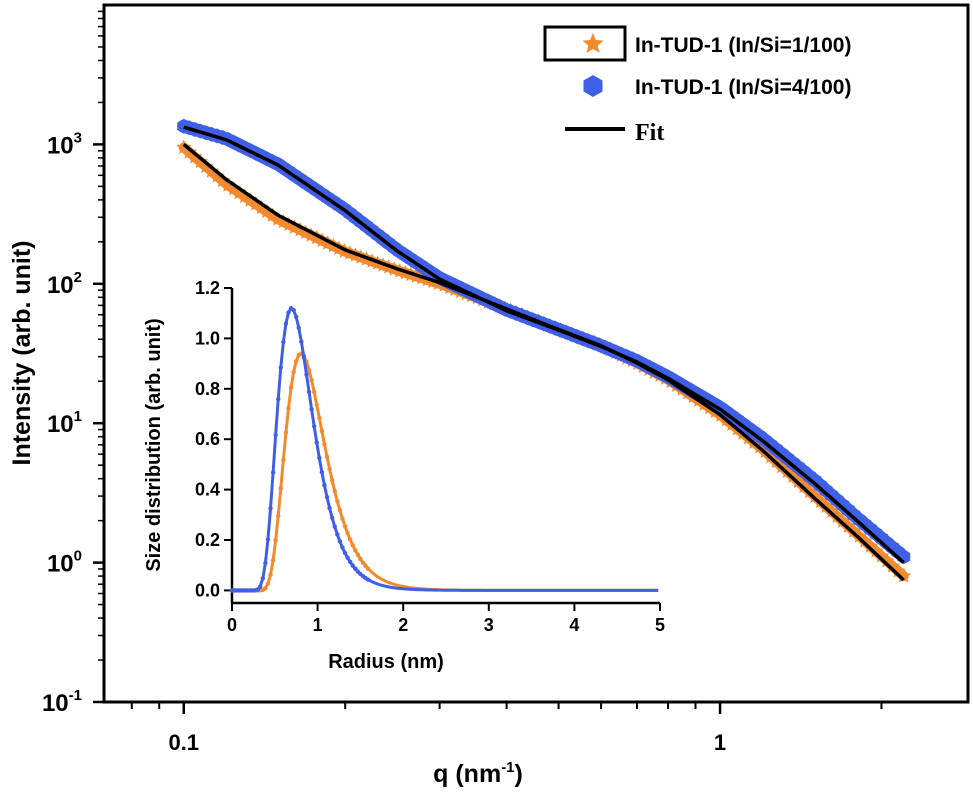 The width and height of the screenshot is (973, 804). What do you see at coordinates (403, 625) in the screenshot?
I see `inset-x-tick-label: 2` at bounding box center [403, 625].